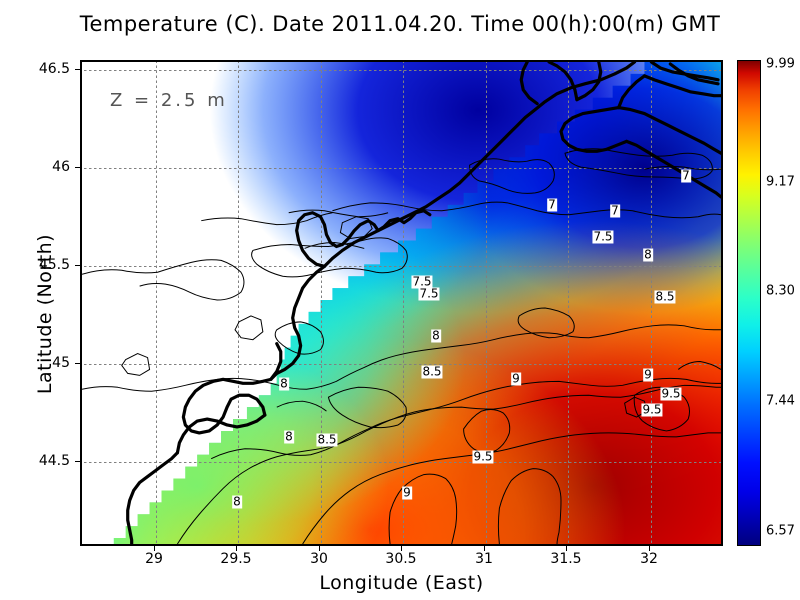 This screenshot has height=600, width=800. Describe the element at coordinates (780, 64) in the screenshot. I see `colorbar-tick-label: 9.99` at that location.